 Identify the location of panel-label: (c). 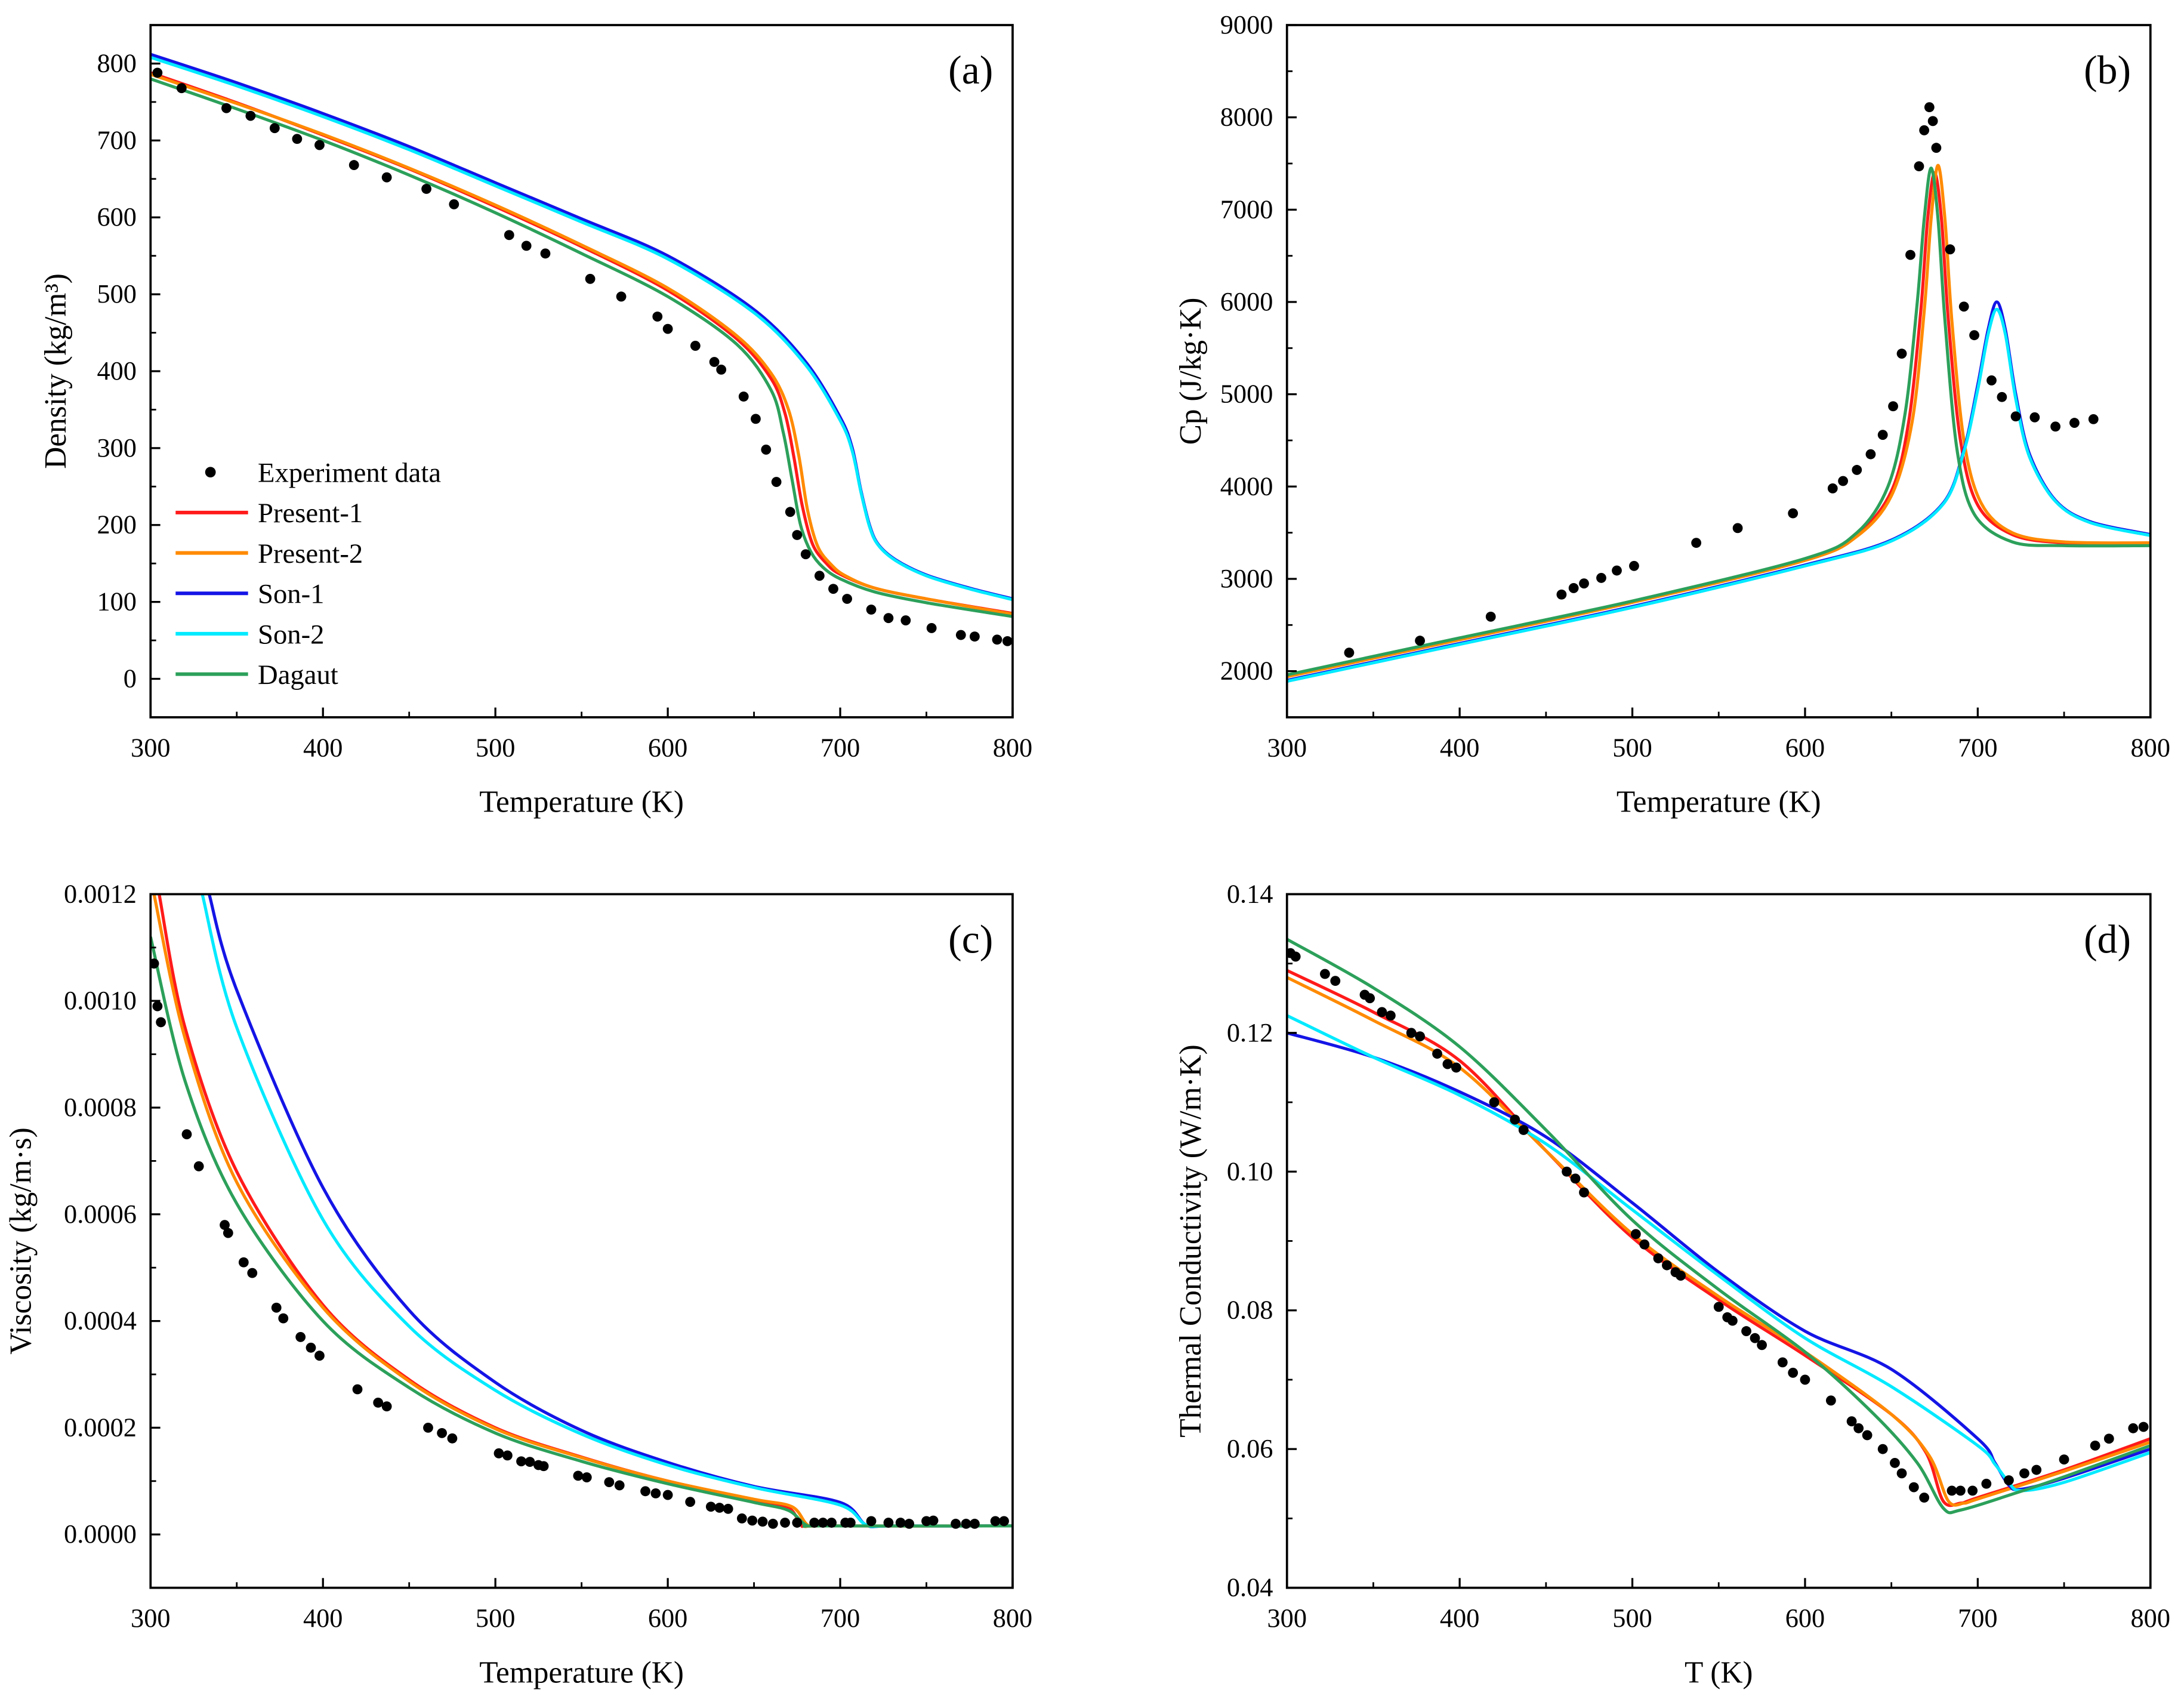
(971, 939).